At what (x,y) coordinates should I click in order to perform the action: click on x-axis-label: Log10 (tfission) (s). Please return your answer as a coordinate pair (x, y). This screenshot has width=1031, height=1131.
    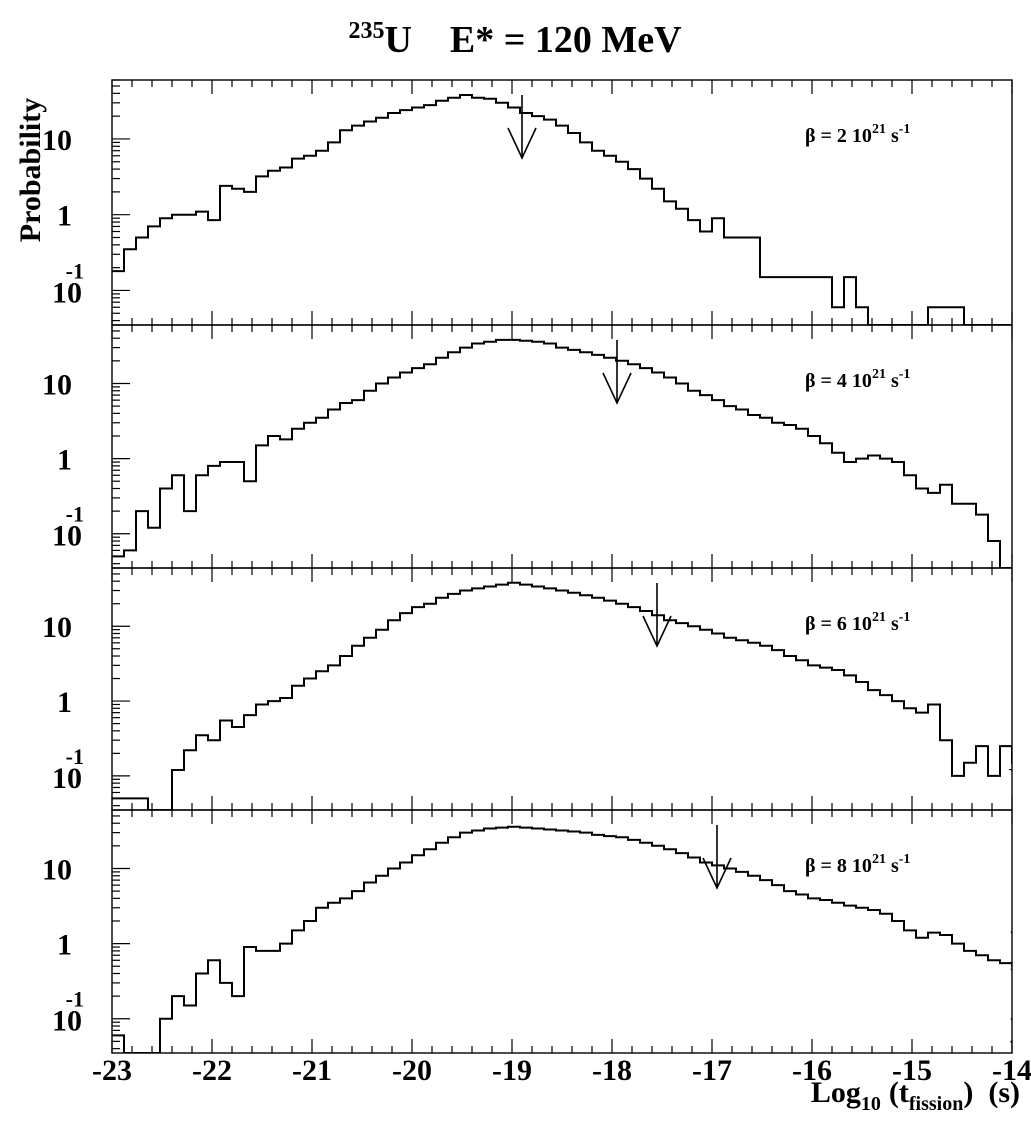
    Looking at the image, I should click on (915, 1095).